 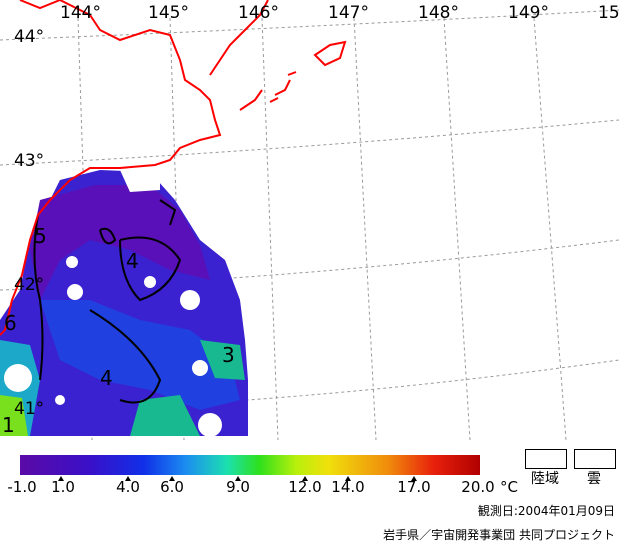 What do you see at coordinates (40, 236) in the screenshot?
I see `contour-label: 5` at bounding box center [40, 236].